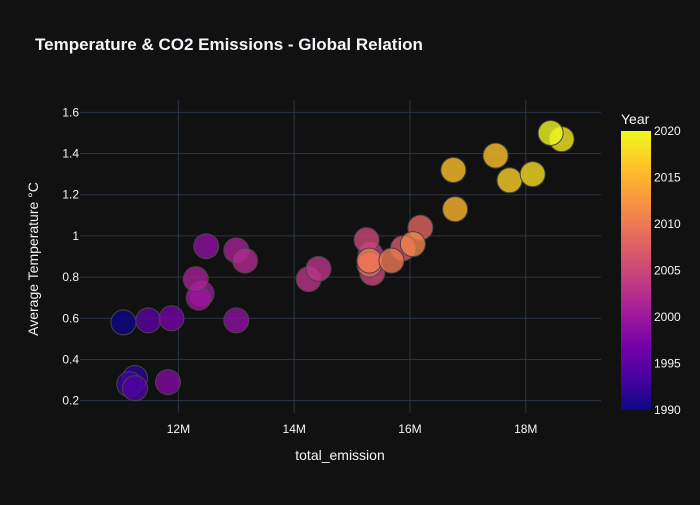 This screenshot has height=505, width=700. Describe the element at coordinates (667, 410) in the screenshot. I see `colorbar-tick-label: 1990` at that location.